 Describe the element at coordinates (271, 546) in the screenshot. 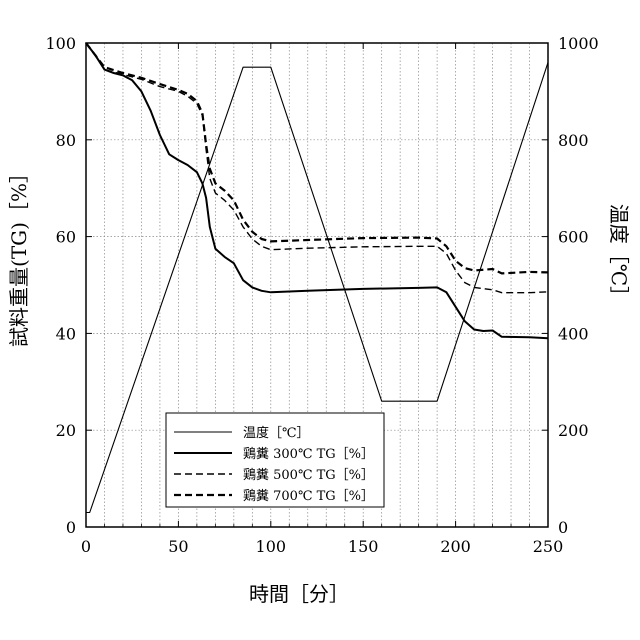

I see `x-tick-label: 100` at that location.